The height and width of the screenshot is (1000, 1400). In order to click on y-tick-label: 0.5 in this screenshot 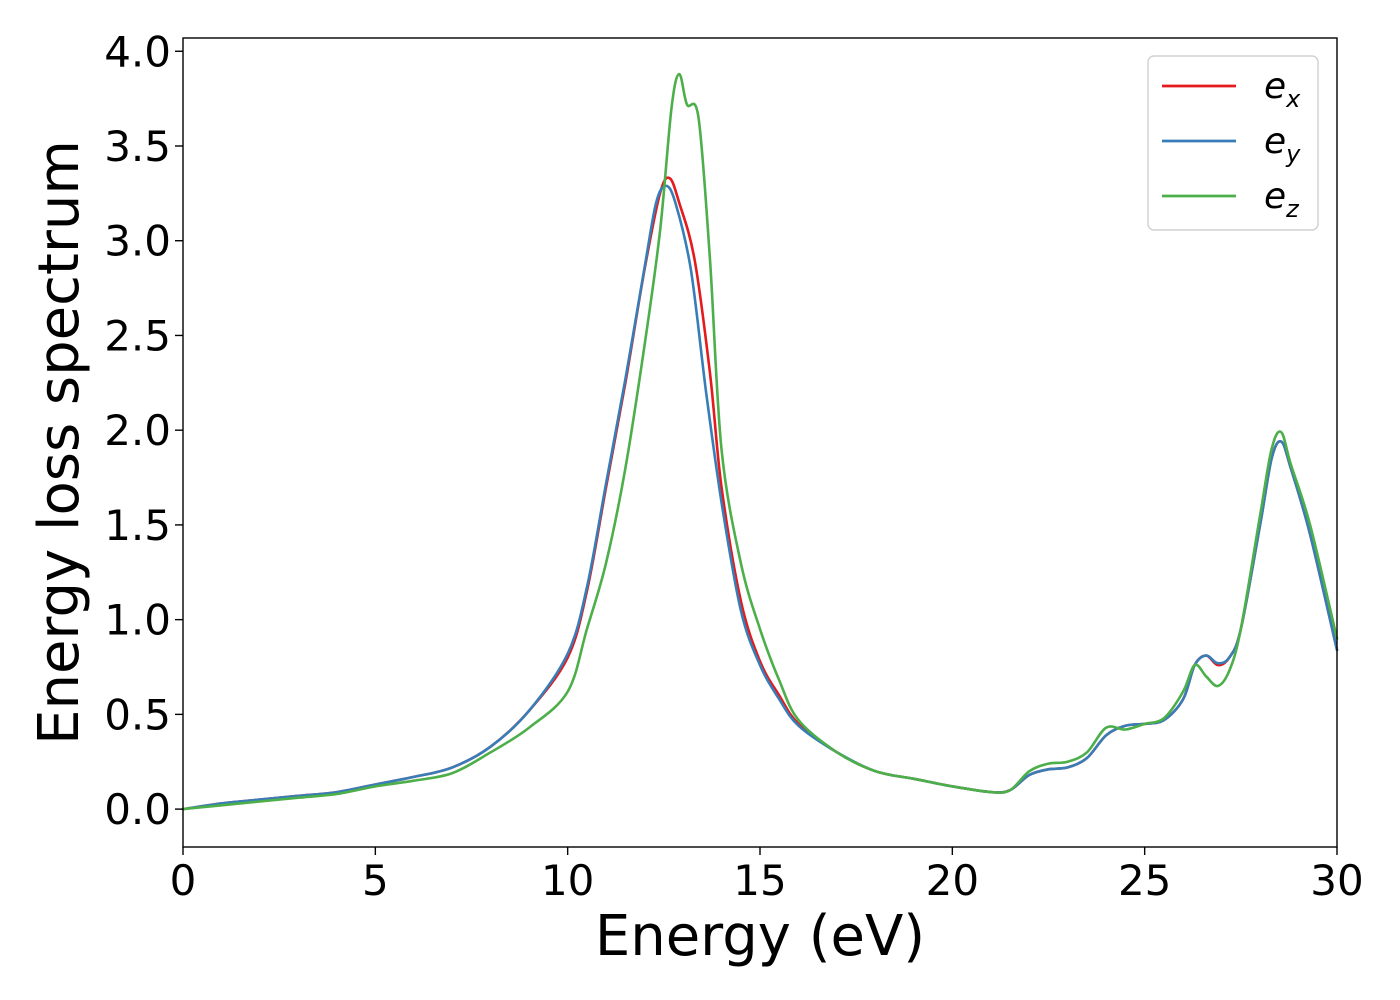, I will do `click(137, 714)`.